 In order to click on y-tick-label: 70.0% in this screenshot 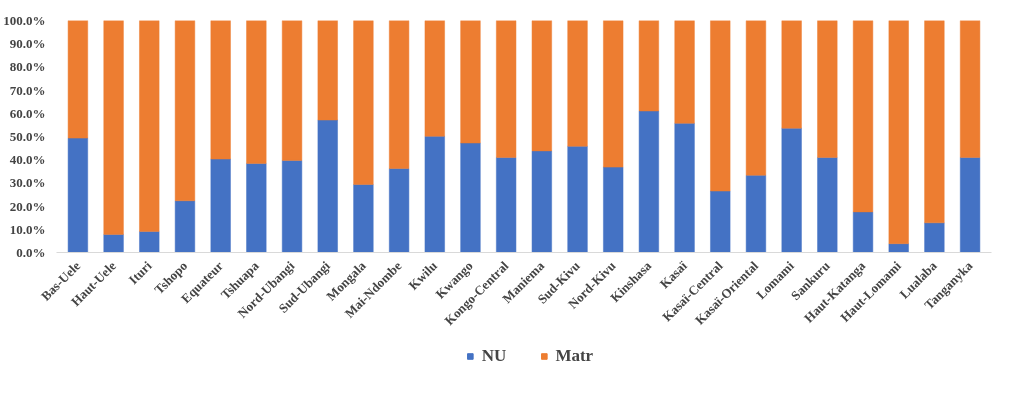, I will do `click(27, 90)`.